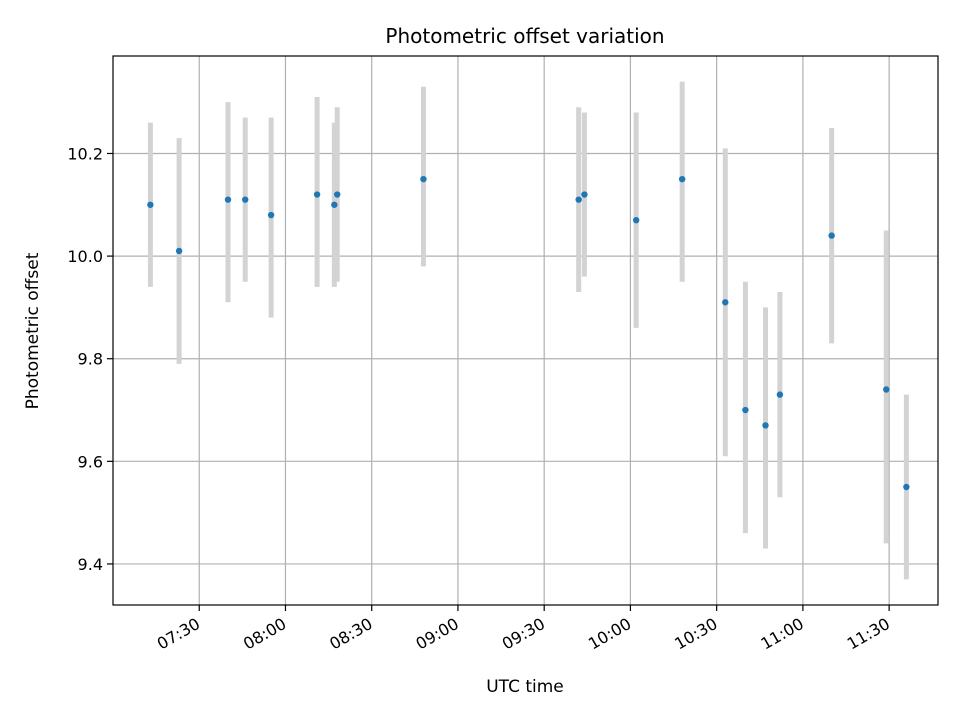 Image resolution: width=960 pixels, height=720 pixels. Describe the element at coordinates (90, 564) in the screenshot. I see `y-tick-label: 9.4` at that location.